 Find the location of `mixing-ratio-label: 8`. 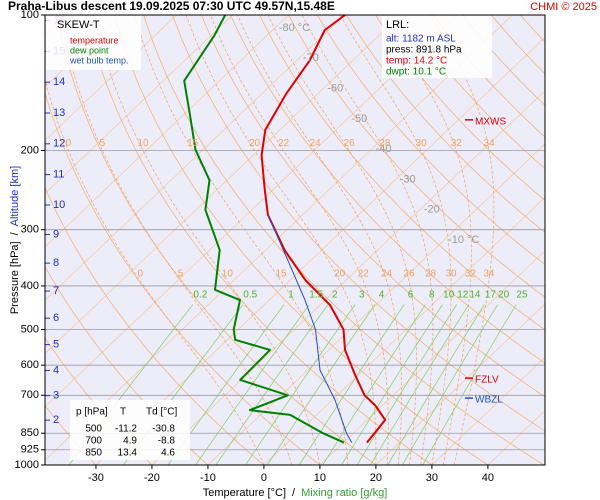

mixing-ratio-label: 8 is located at coordinates (432, 295).